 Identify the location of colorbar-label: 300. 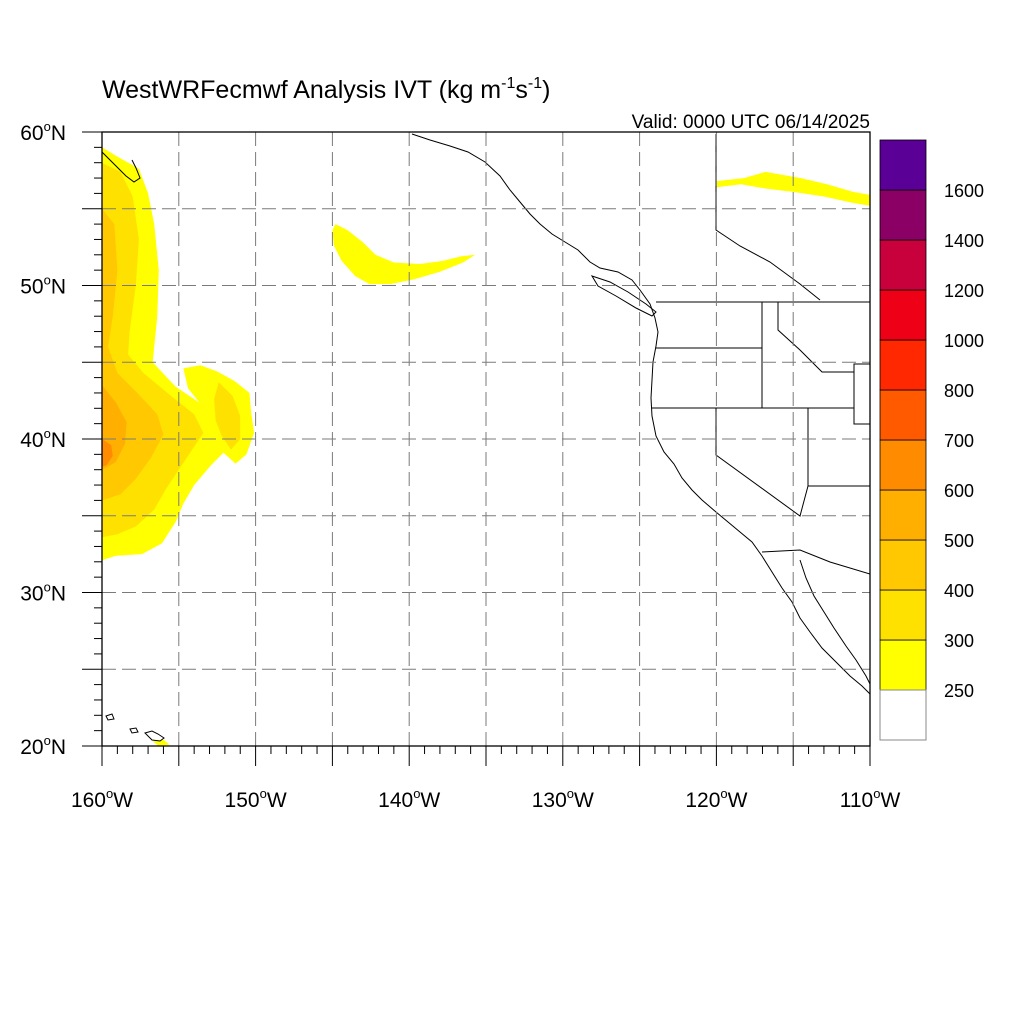
(959, 641).